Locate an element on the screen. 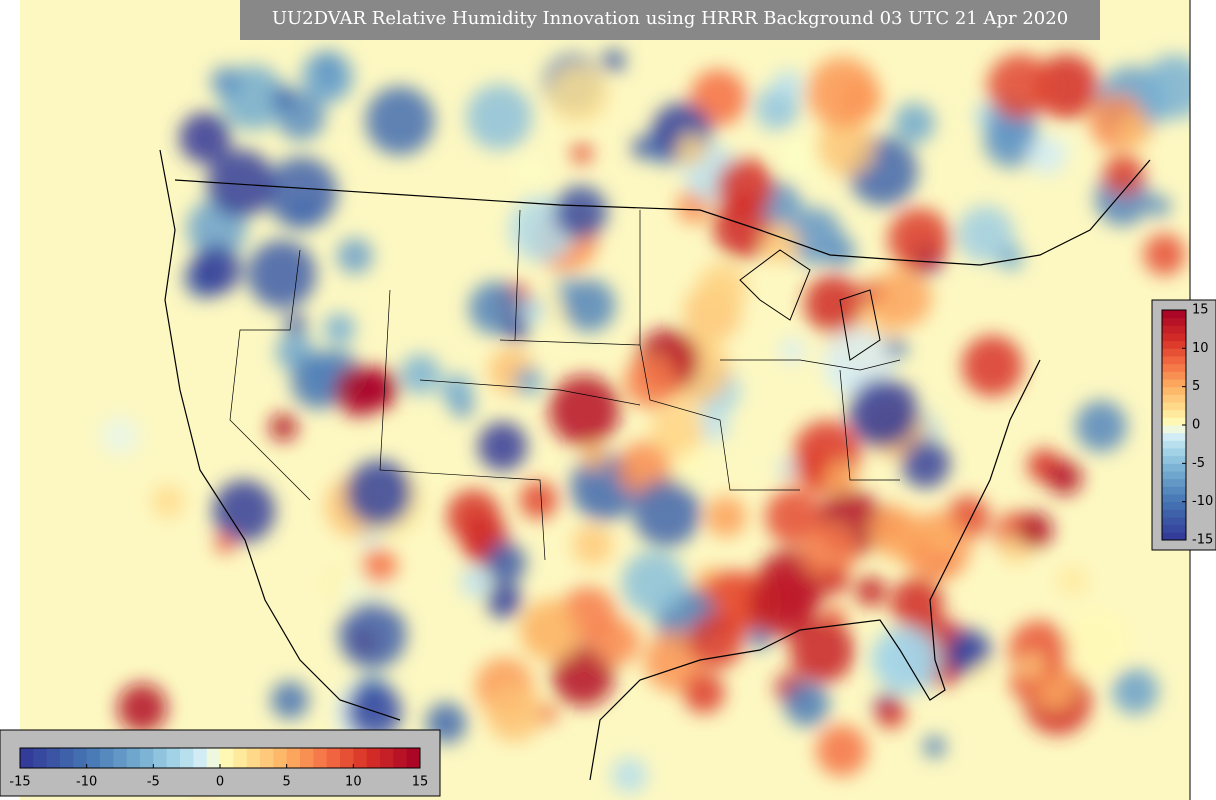 This screenshot has height=800, width=1216. north-border is located at coordinates (662, 212).